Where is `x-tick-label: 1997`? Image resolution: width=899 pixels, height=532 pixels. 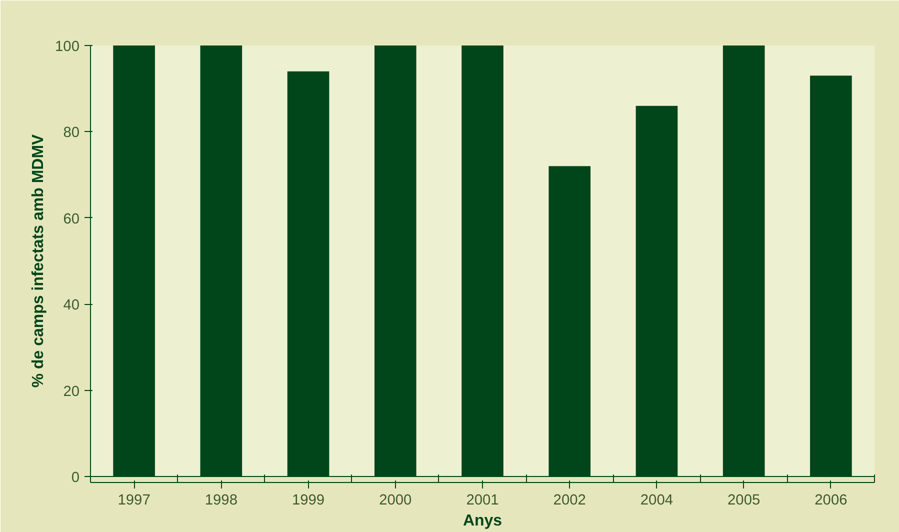
x-tick-label: 1997 is located at coordinates (134, 500).